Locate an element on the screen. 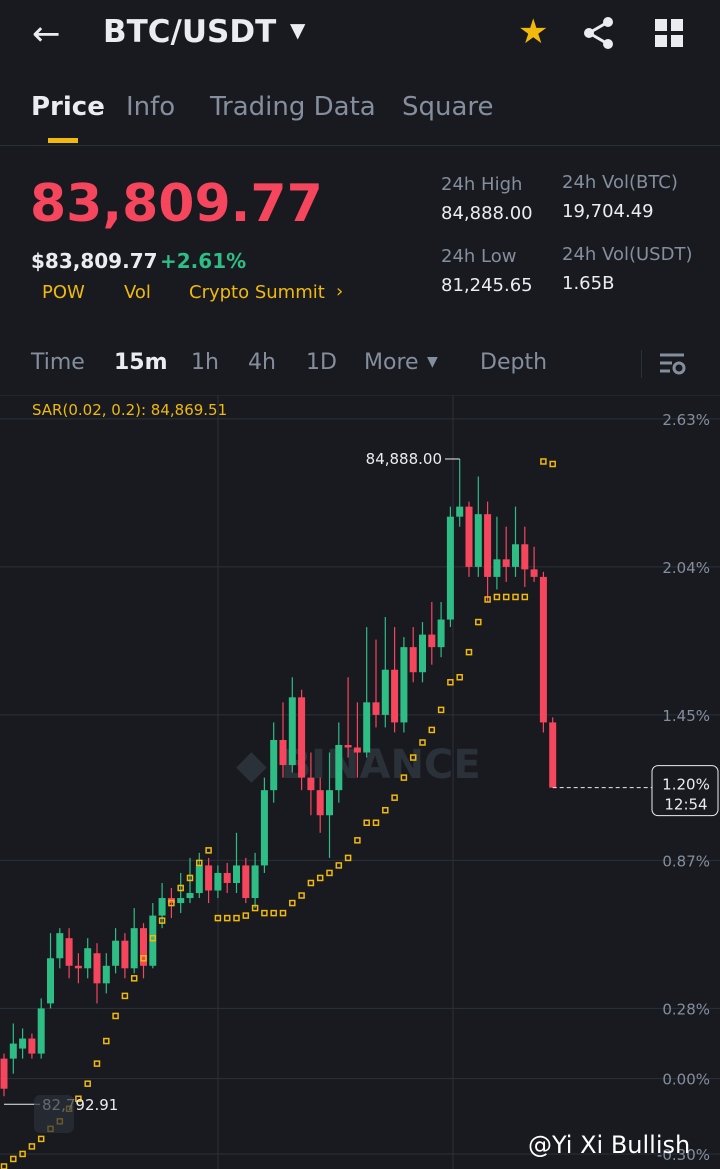 Image resolution: width=720 pixels, height=1169 pixels. interval: More is located at coordinates (391, 362).